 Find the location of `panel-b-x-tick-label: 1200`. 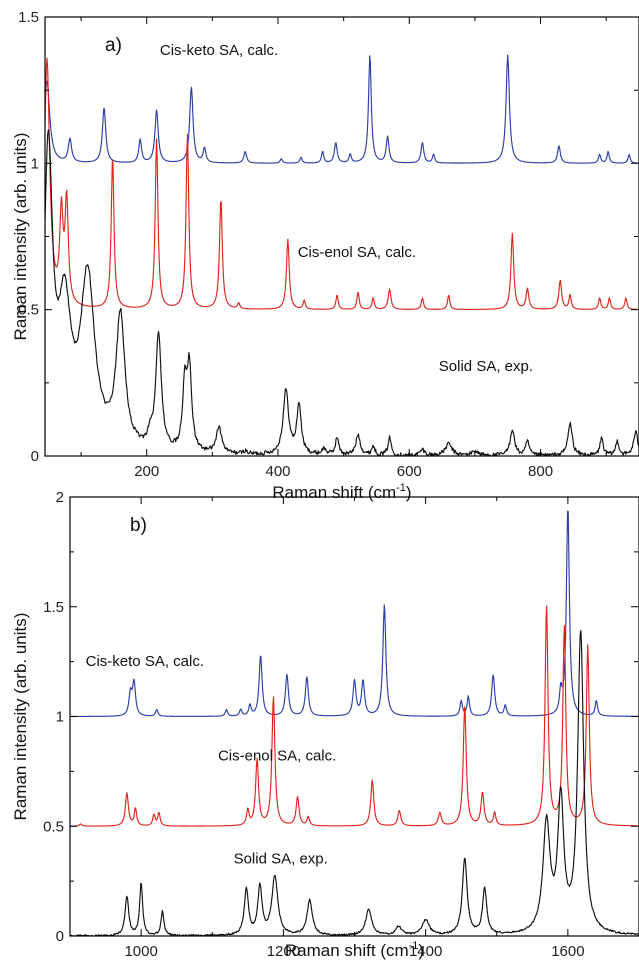

panel-b-x-tick-label: 1200 is located at coordinates (283, 951).